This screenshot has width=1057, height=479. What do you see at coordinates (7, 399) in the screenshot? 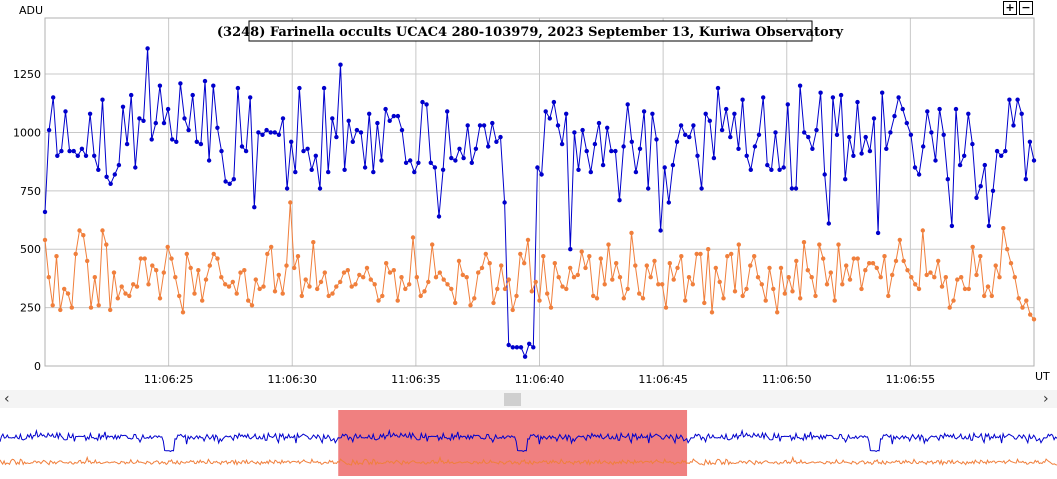
I see `scroll-left-icon: ‹` at bounding box center [7, 399].